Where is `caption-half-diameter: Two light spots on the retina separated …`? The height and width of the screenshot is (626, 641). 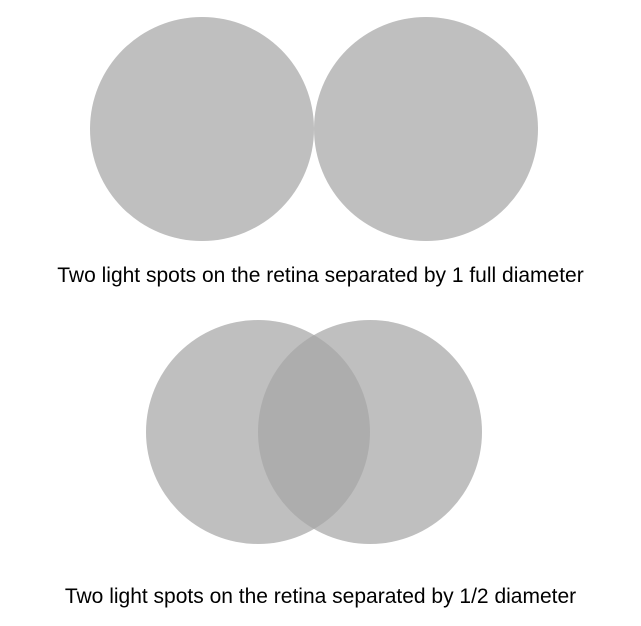 caption-half-diameter: Two light spots on the retina separated … is located at coordinates (320, 596).